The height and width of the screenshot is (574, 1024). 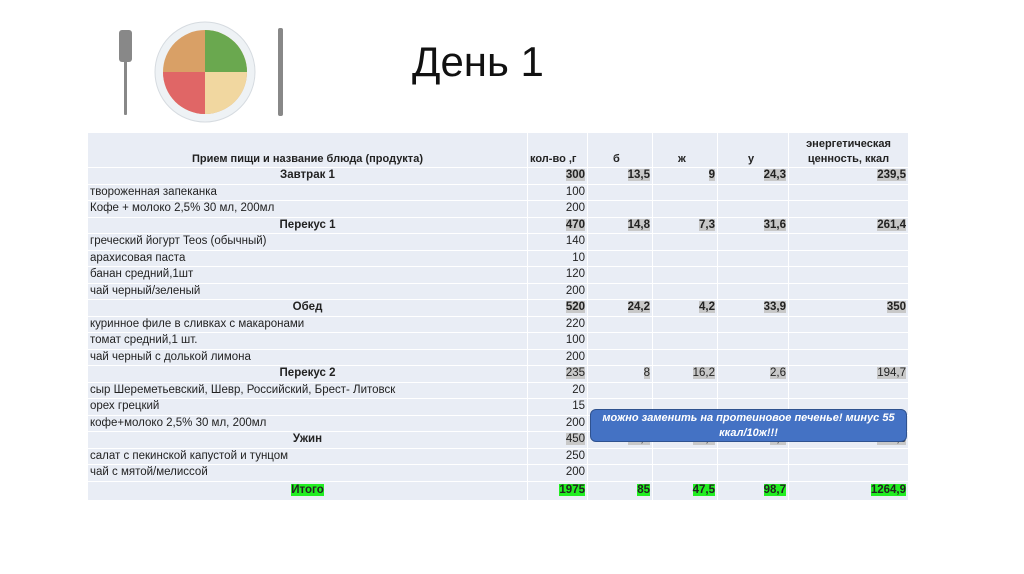 I want to click on header-name: Прием пищи и название блюда (продукта), so click(x=307, y=150).